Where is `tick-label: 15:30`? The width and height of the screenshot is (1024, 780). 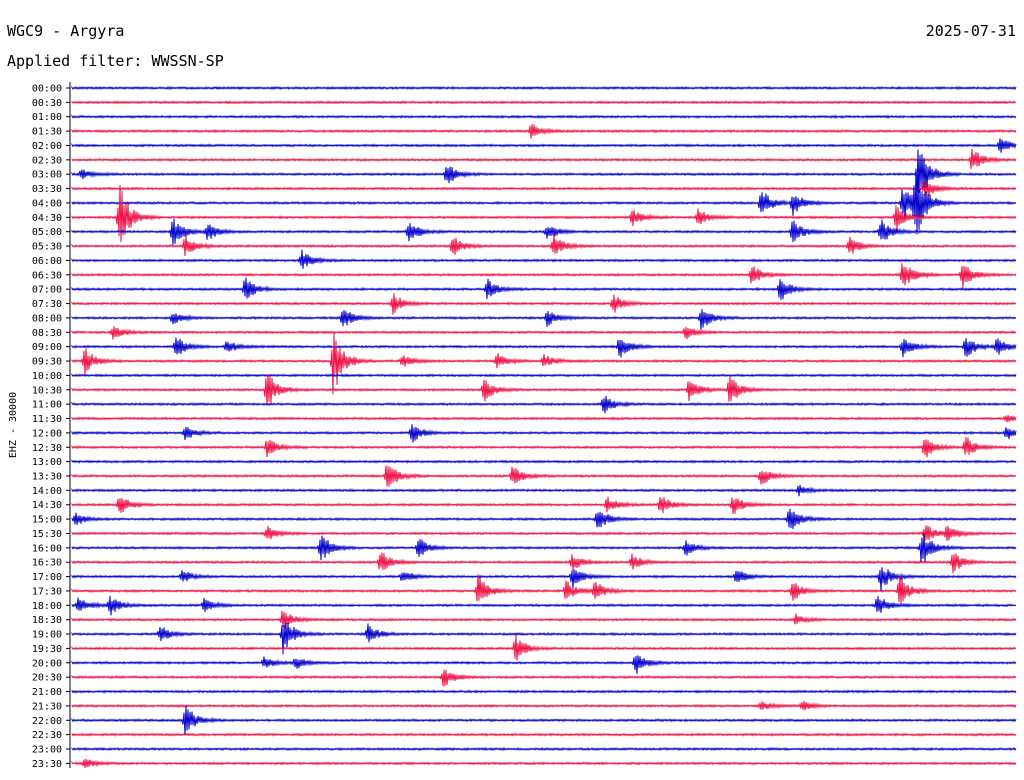 tick-label: 15:30 is located at coordinates (47, 534).